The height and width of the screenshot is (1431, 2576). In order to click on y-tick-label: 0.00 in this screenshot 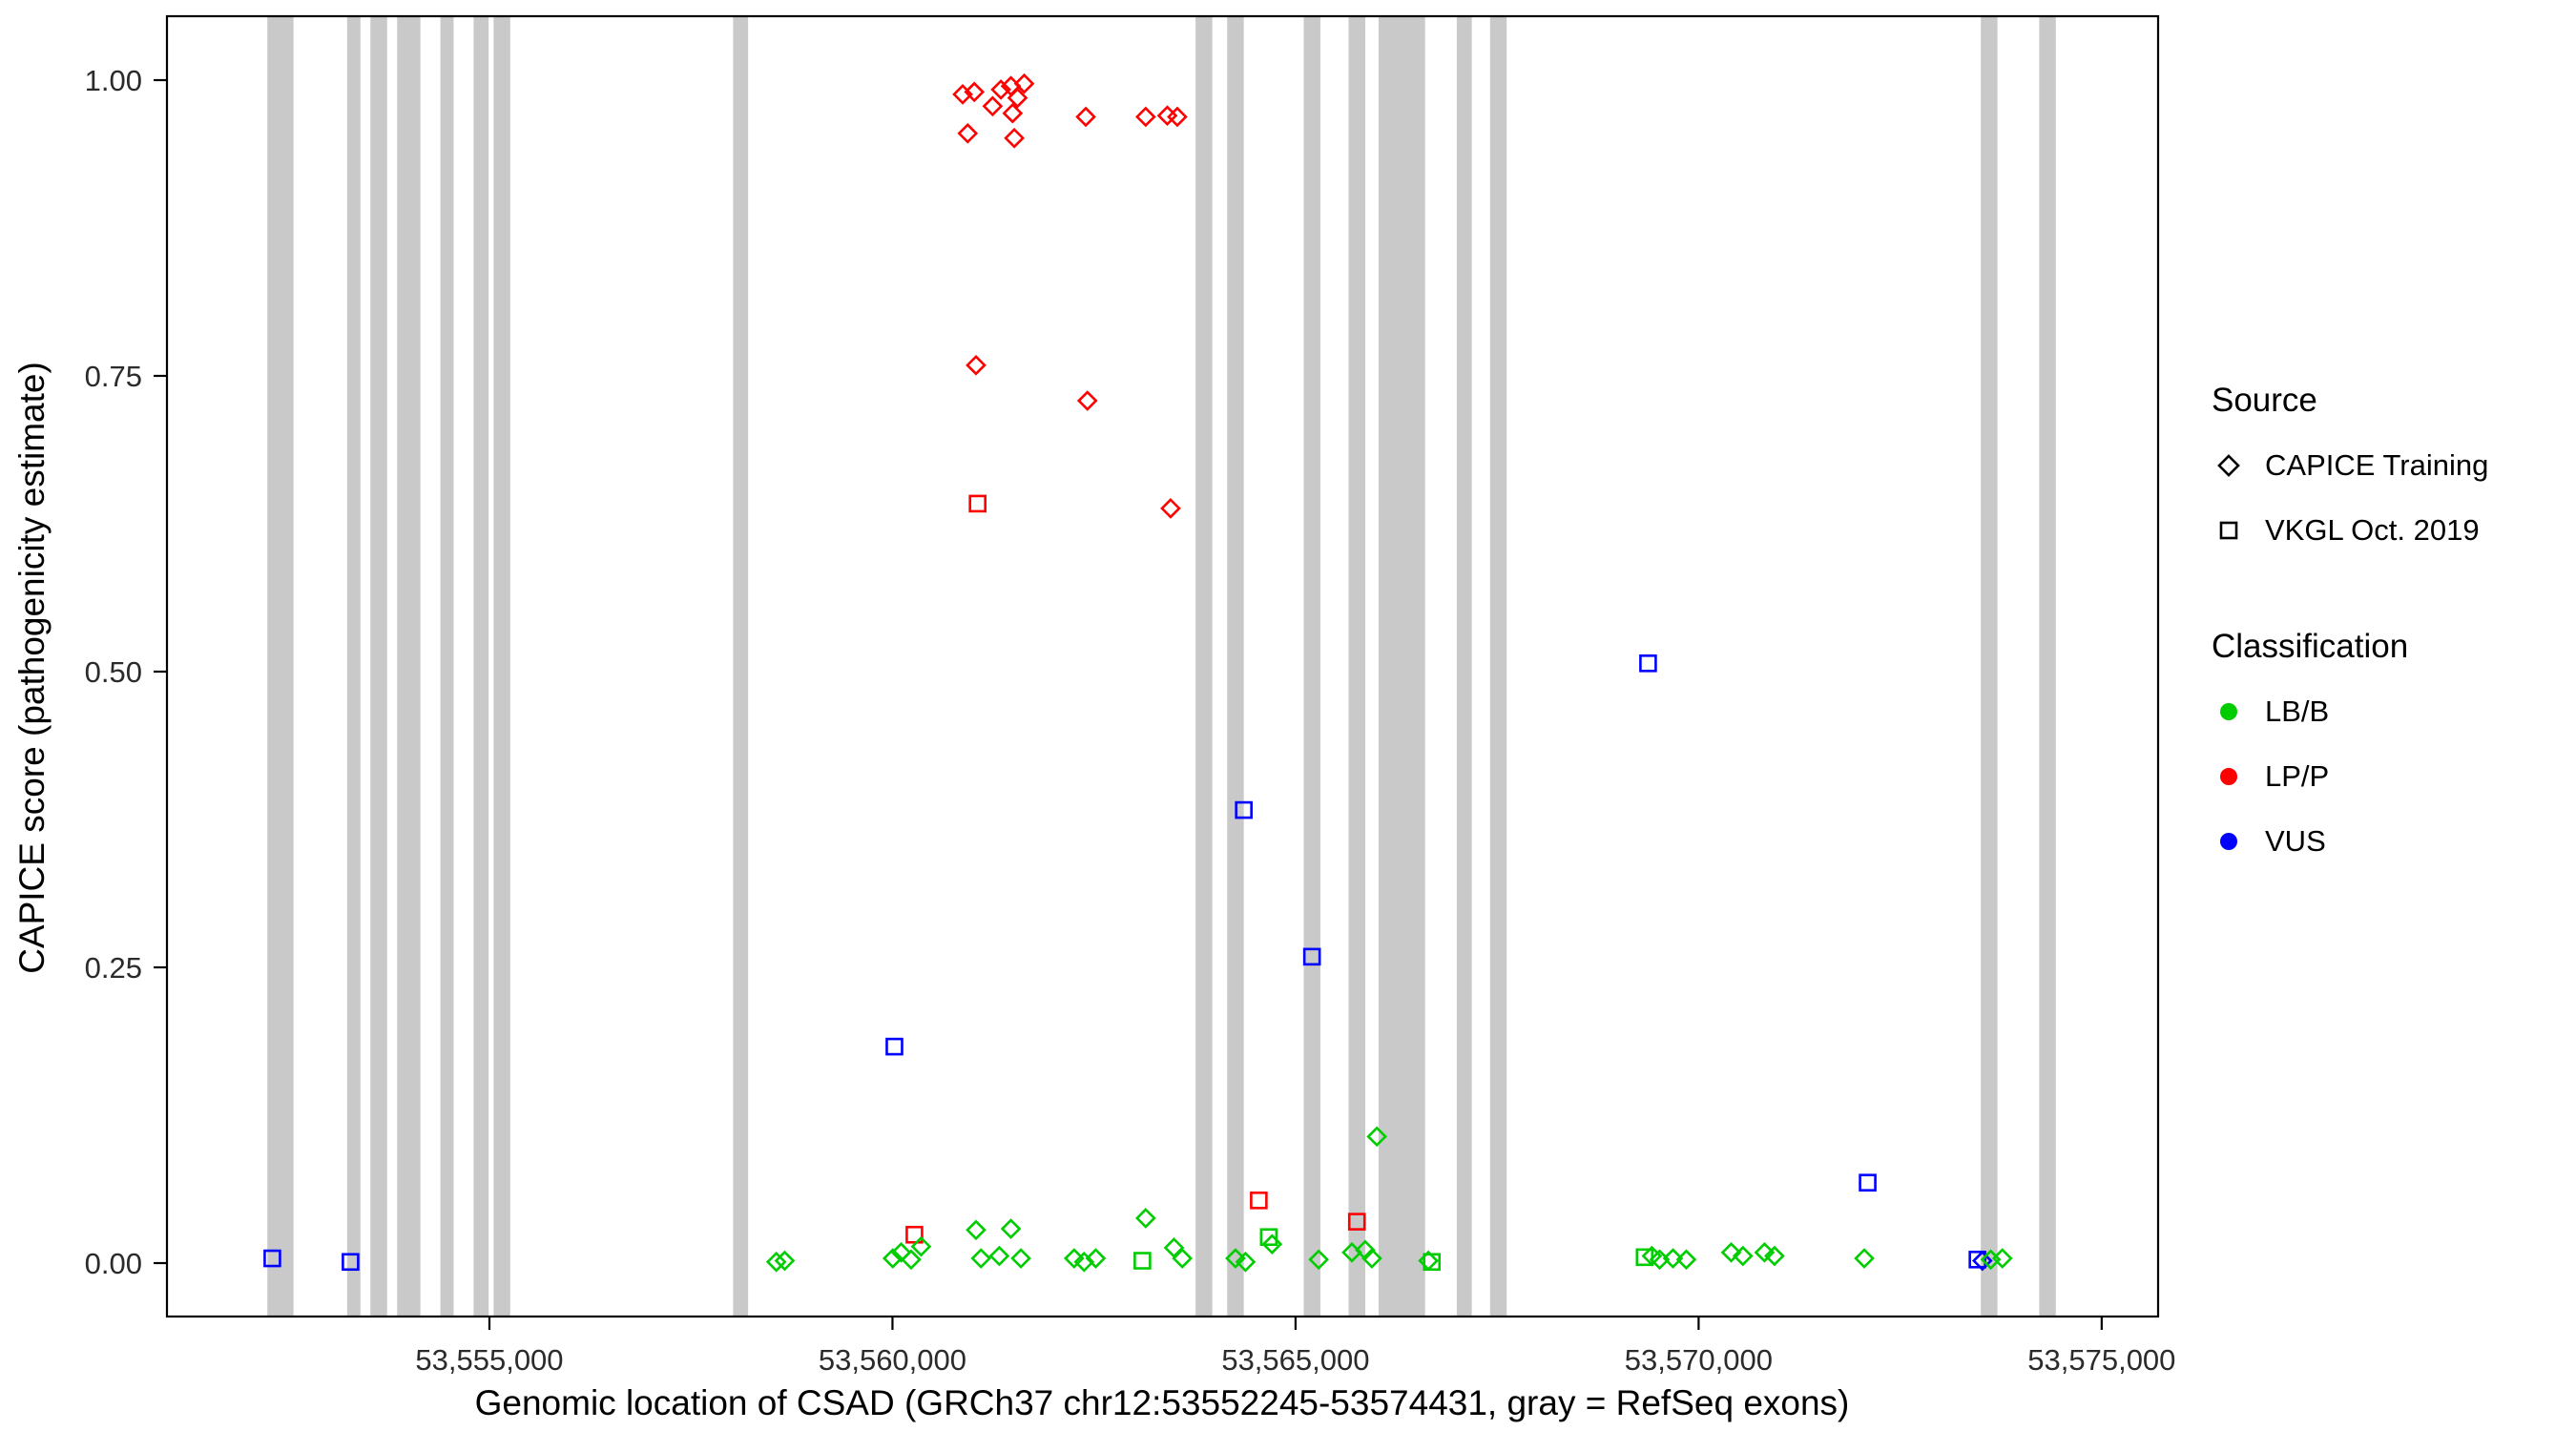, I will do `click(113, 1263)`.